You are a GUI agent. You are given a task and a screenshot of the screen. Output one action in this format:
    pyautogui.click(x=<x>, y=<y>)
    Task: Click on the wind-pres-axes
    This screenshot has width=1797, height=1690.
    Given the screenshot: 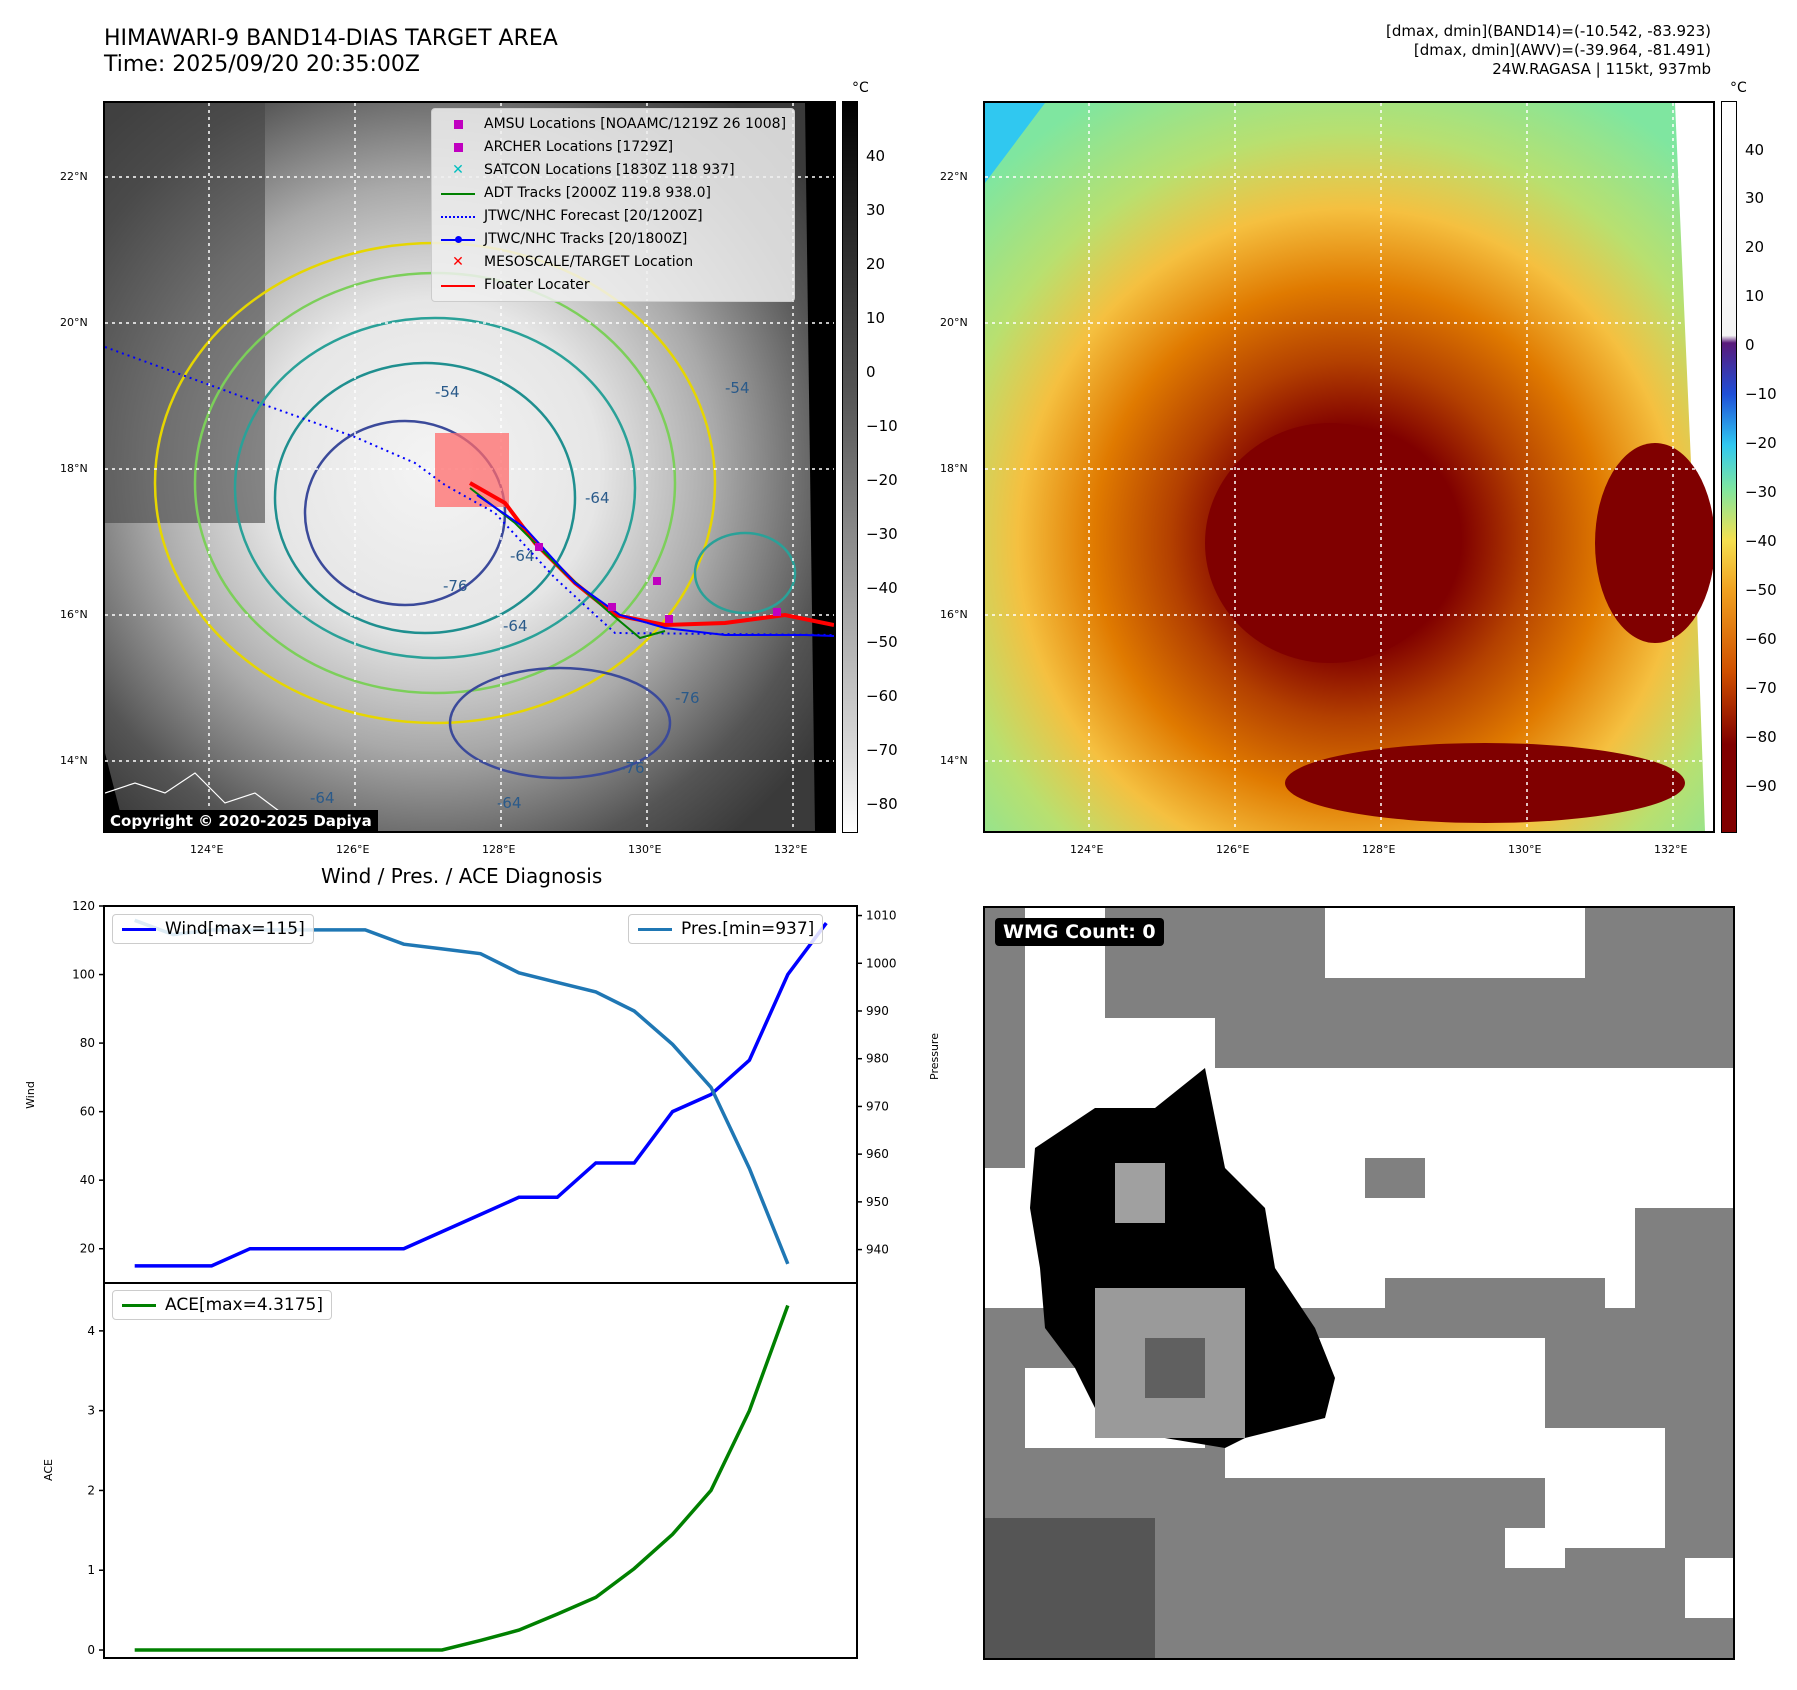 What is the action you would take?
    pyautogui.click(x=480, y=1094)
    